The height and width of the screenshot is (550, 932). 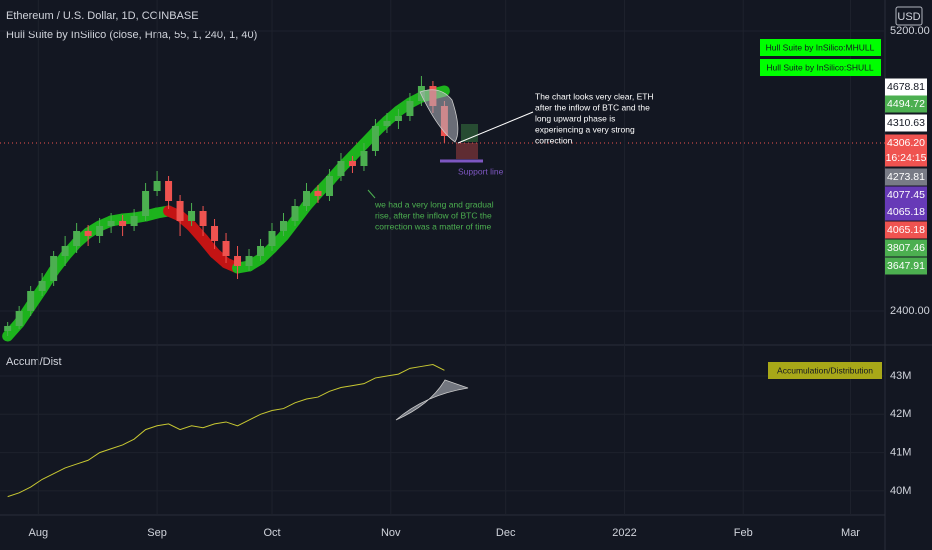 I want to click on x-tick-label: Nov, so click(x=391, y=533).